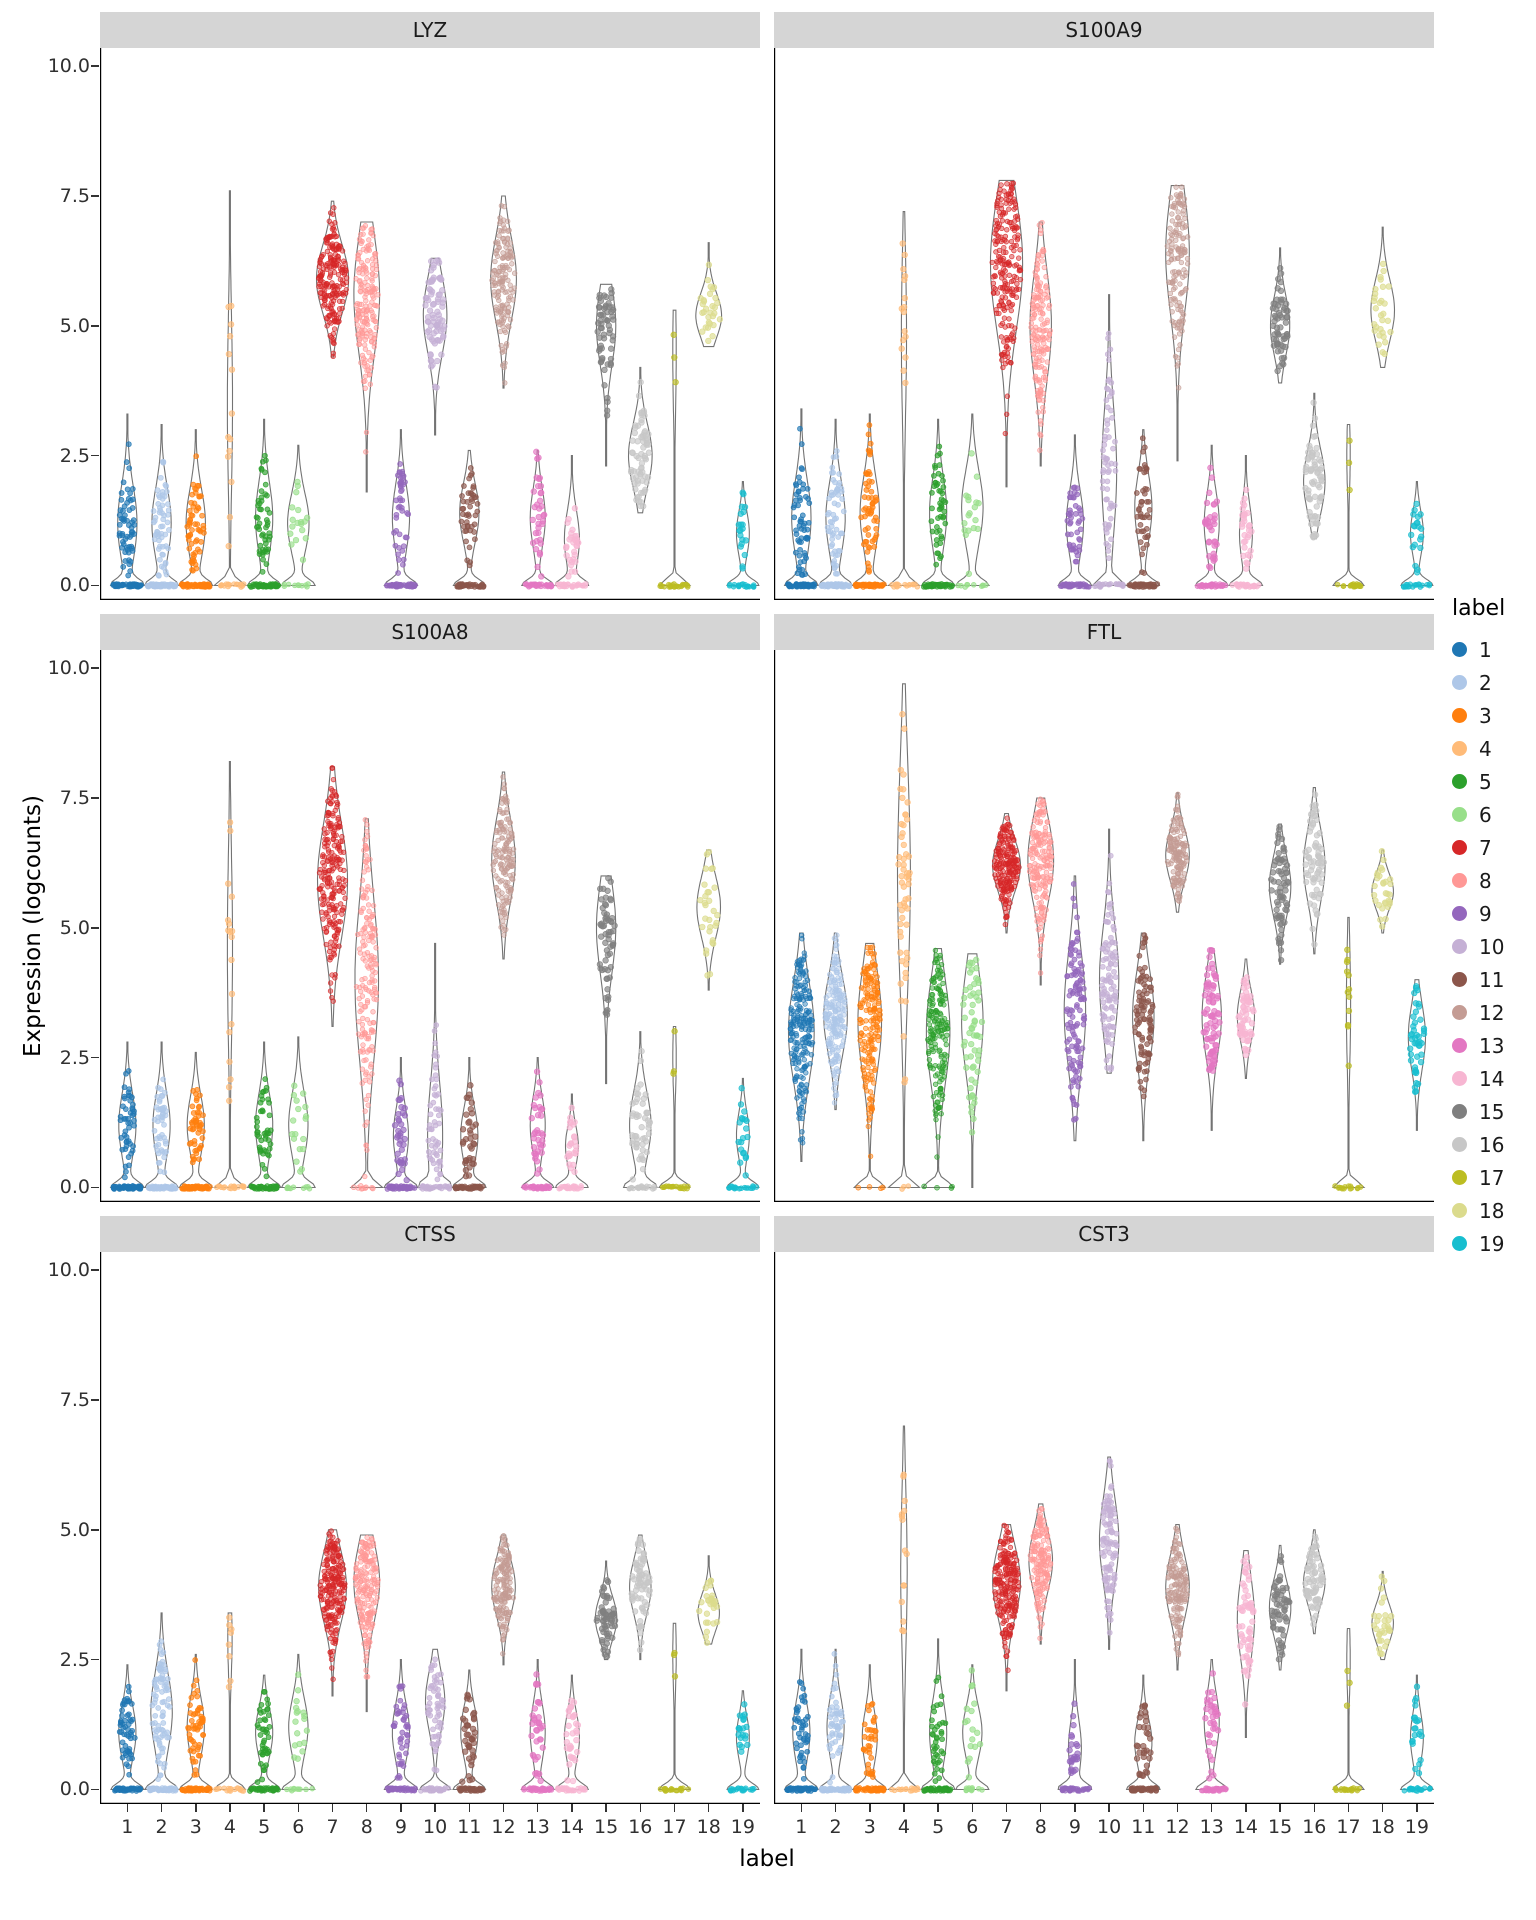  Describe the element at coordinates (1478, 682) in the screenshot. I see `legend-item: 2` at that location.